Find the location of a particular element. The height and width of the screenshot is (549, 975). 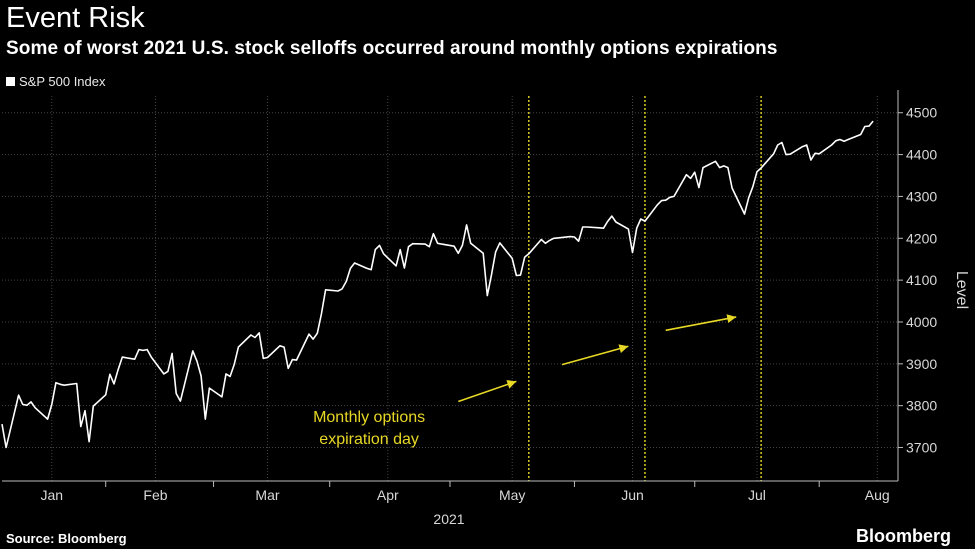

x-tick-label: Jul is located at coordinates (757, 495).